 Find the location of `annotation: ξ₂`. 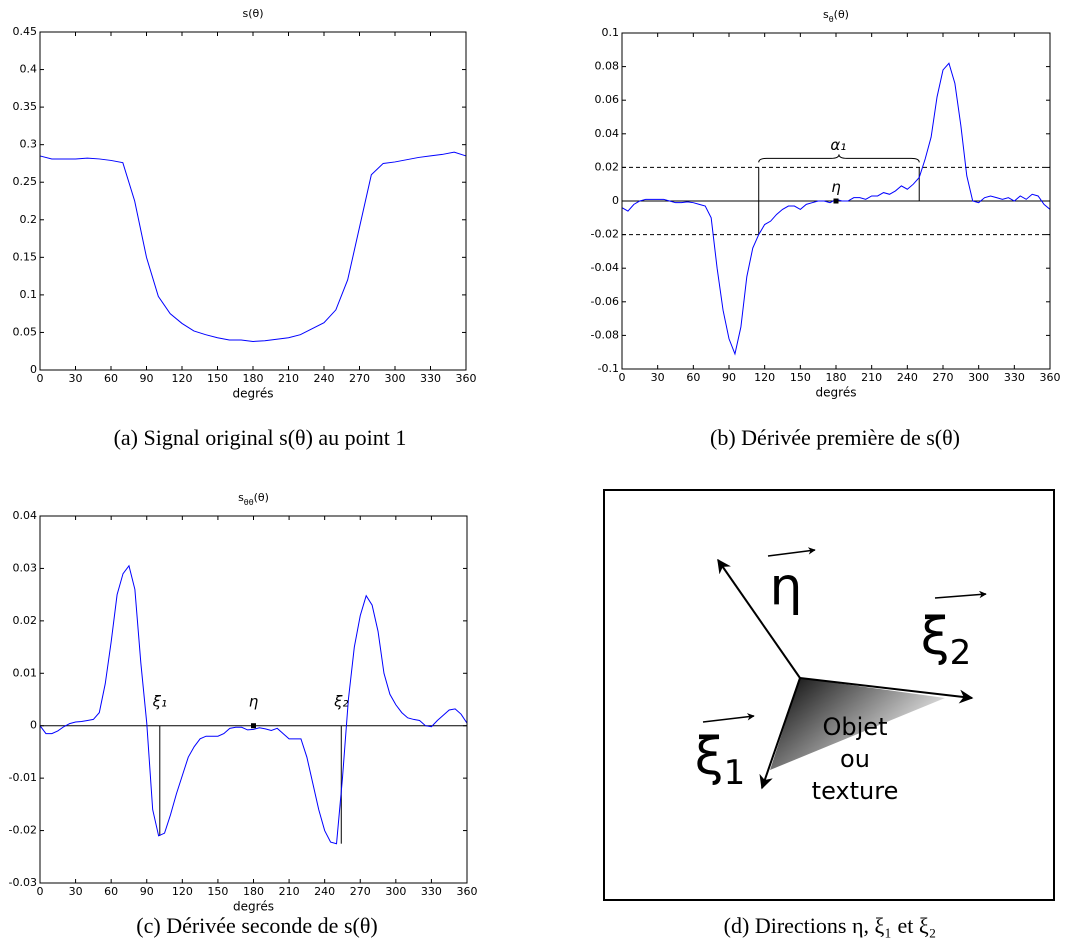

annotation: ξ₂ is located at coordinates (340, 702).